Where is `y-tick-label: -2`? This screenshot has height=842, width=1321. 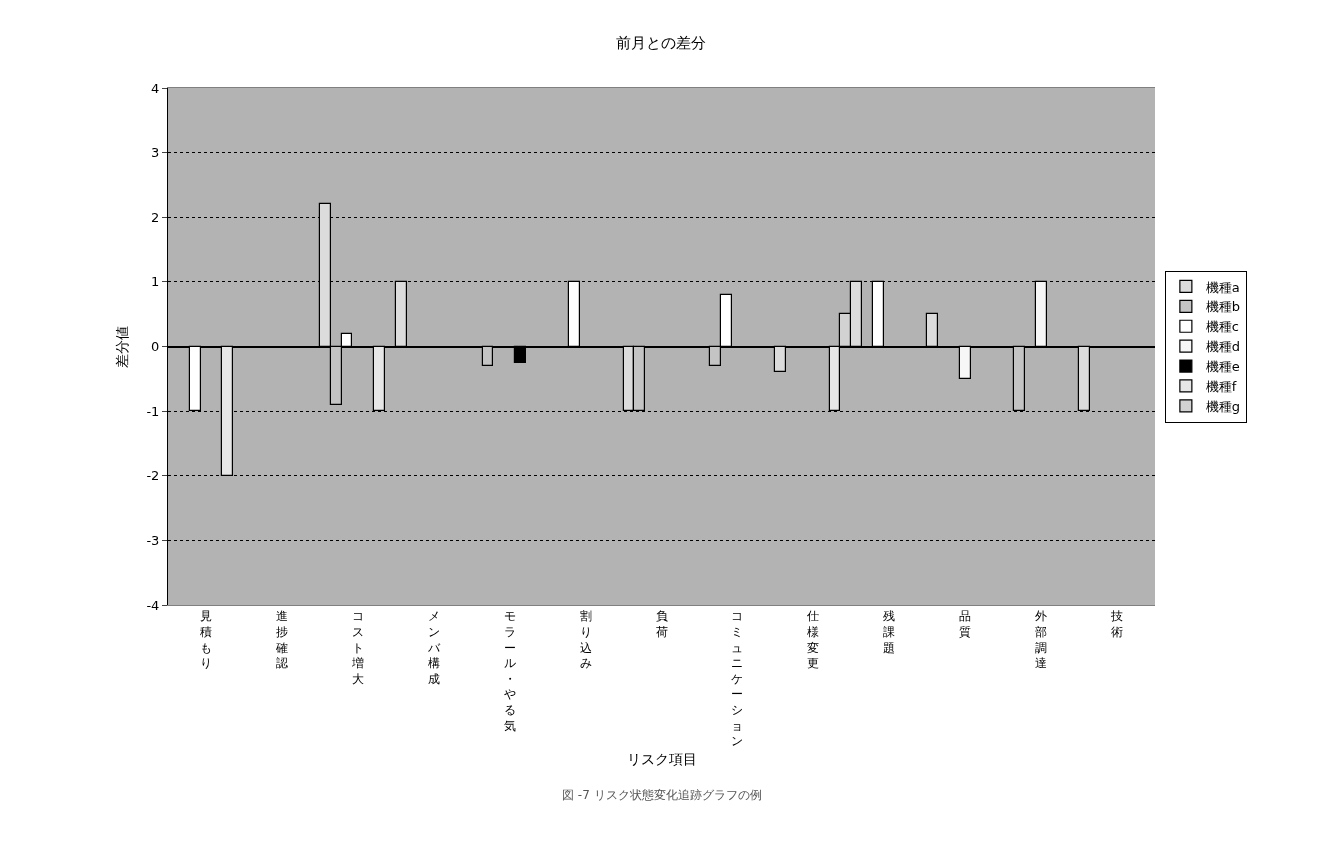 y-tick-label: -2 is located at coordinates (153, 476).